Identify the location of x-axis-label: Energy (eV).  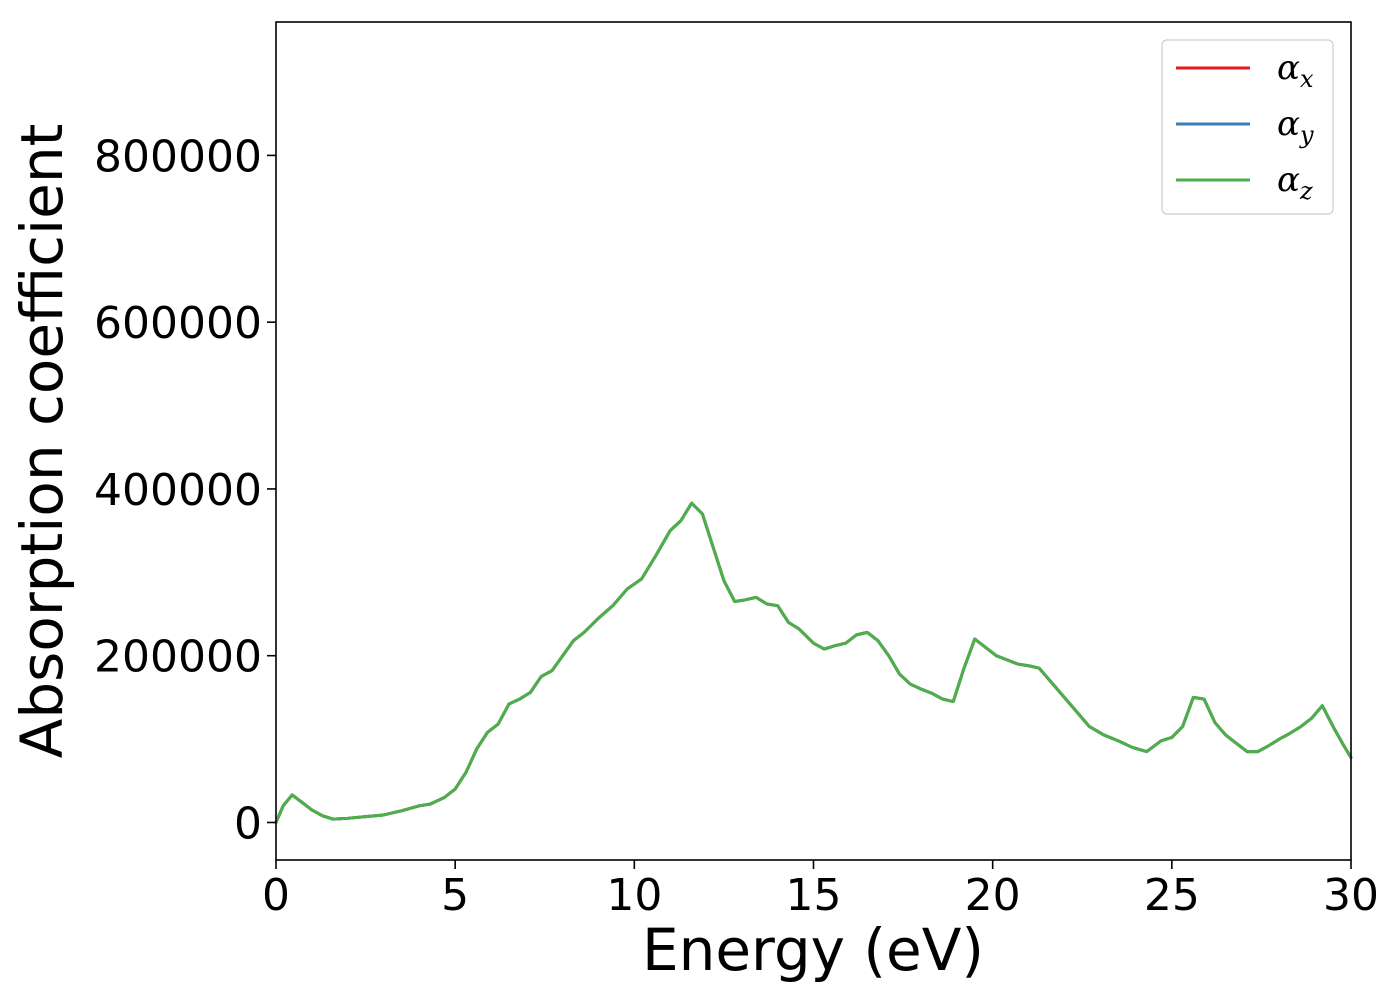
(813, 950).